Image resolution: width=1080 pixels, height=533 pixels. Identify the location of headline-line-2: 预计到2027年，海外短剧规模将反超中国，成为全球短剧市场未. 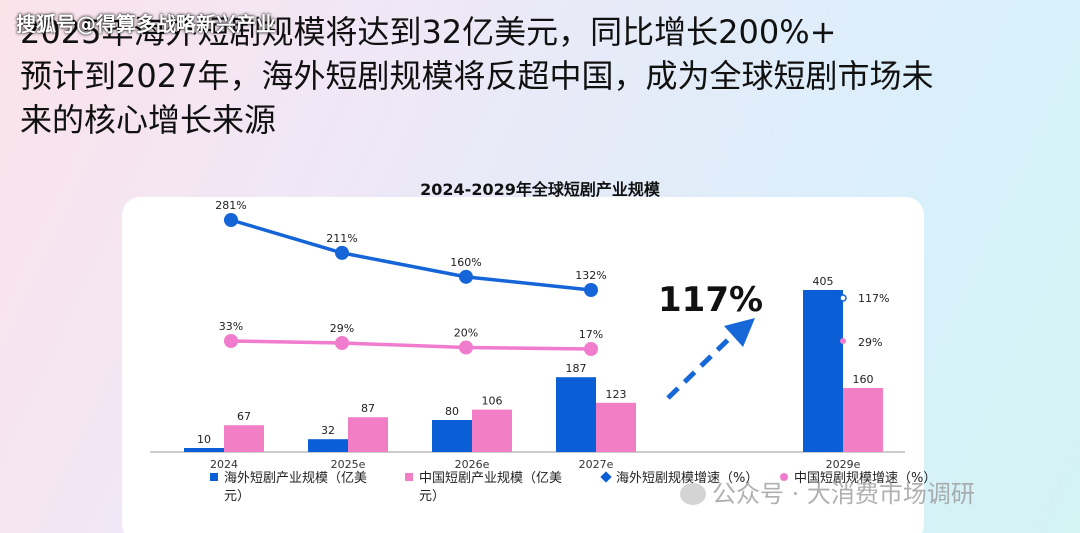
(477, 76).